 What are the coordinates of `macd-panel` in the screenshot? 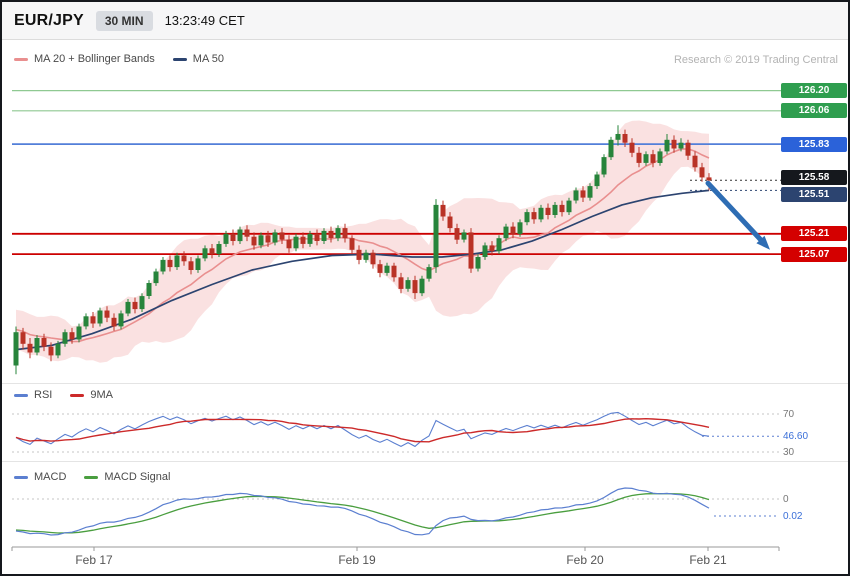 It's located at (395, 511).